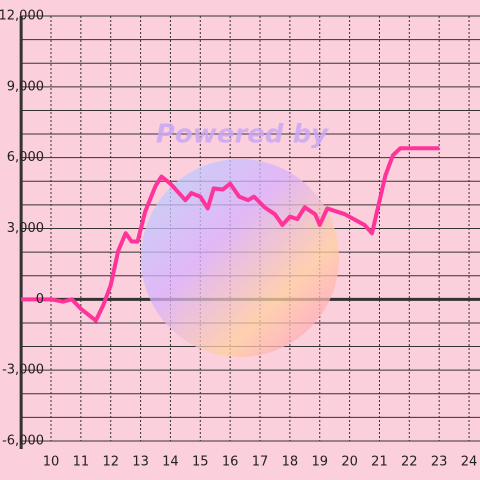 The width and height of the screenshot is (480, 480). Describe the element at coordinates (349, 462) in the screenshot. I see `x-tick-label: 20` at that location.